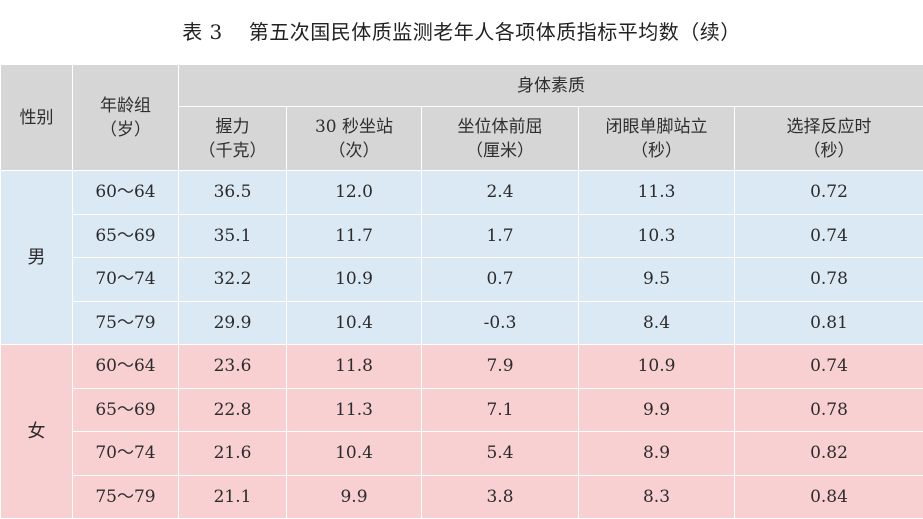  I want to click on value-cell: 7.1, so click(500, 410).